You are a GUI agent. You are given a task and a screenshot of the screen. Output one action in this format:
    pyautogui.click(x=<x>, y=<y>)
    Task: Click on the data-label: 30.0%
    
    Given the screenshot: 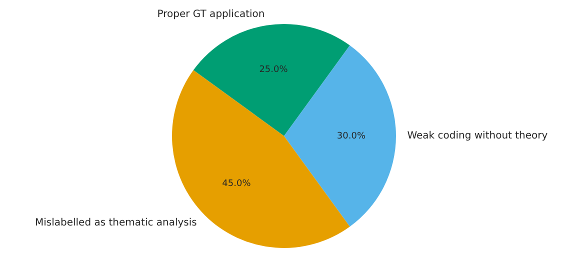 What is the action you would take?
    pyautogui.click(x=351, y=136)
    